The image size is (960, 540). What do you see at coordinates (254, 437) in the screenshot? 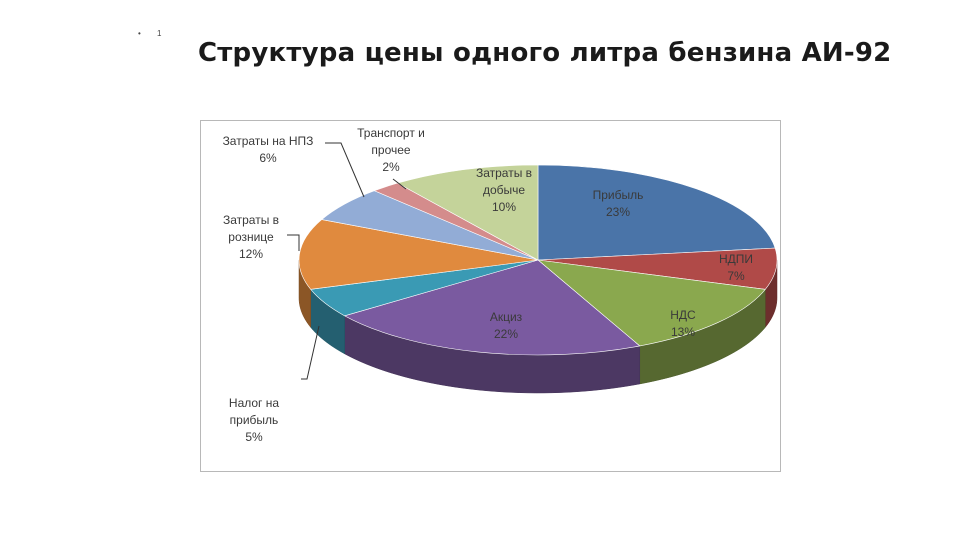
I see `data-label-value: 5%` at bounding box center [254, 437].